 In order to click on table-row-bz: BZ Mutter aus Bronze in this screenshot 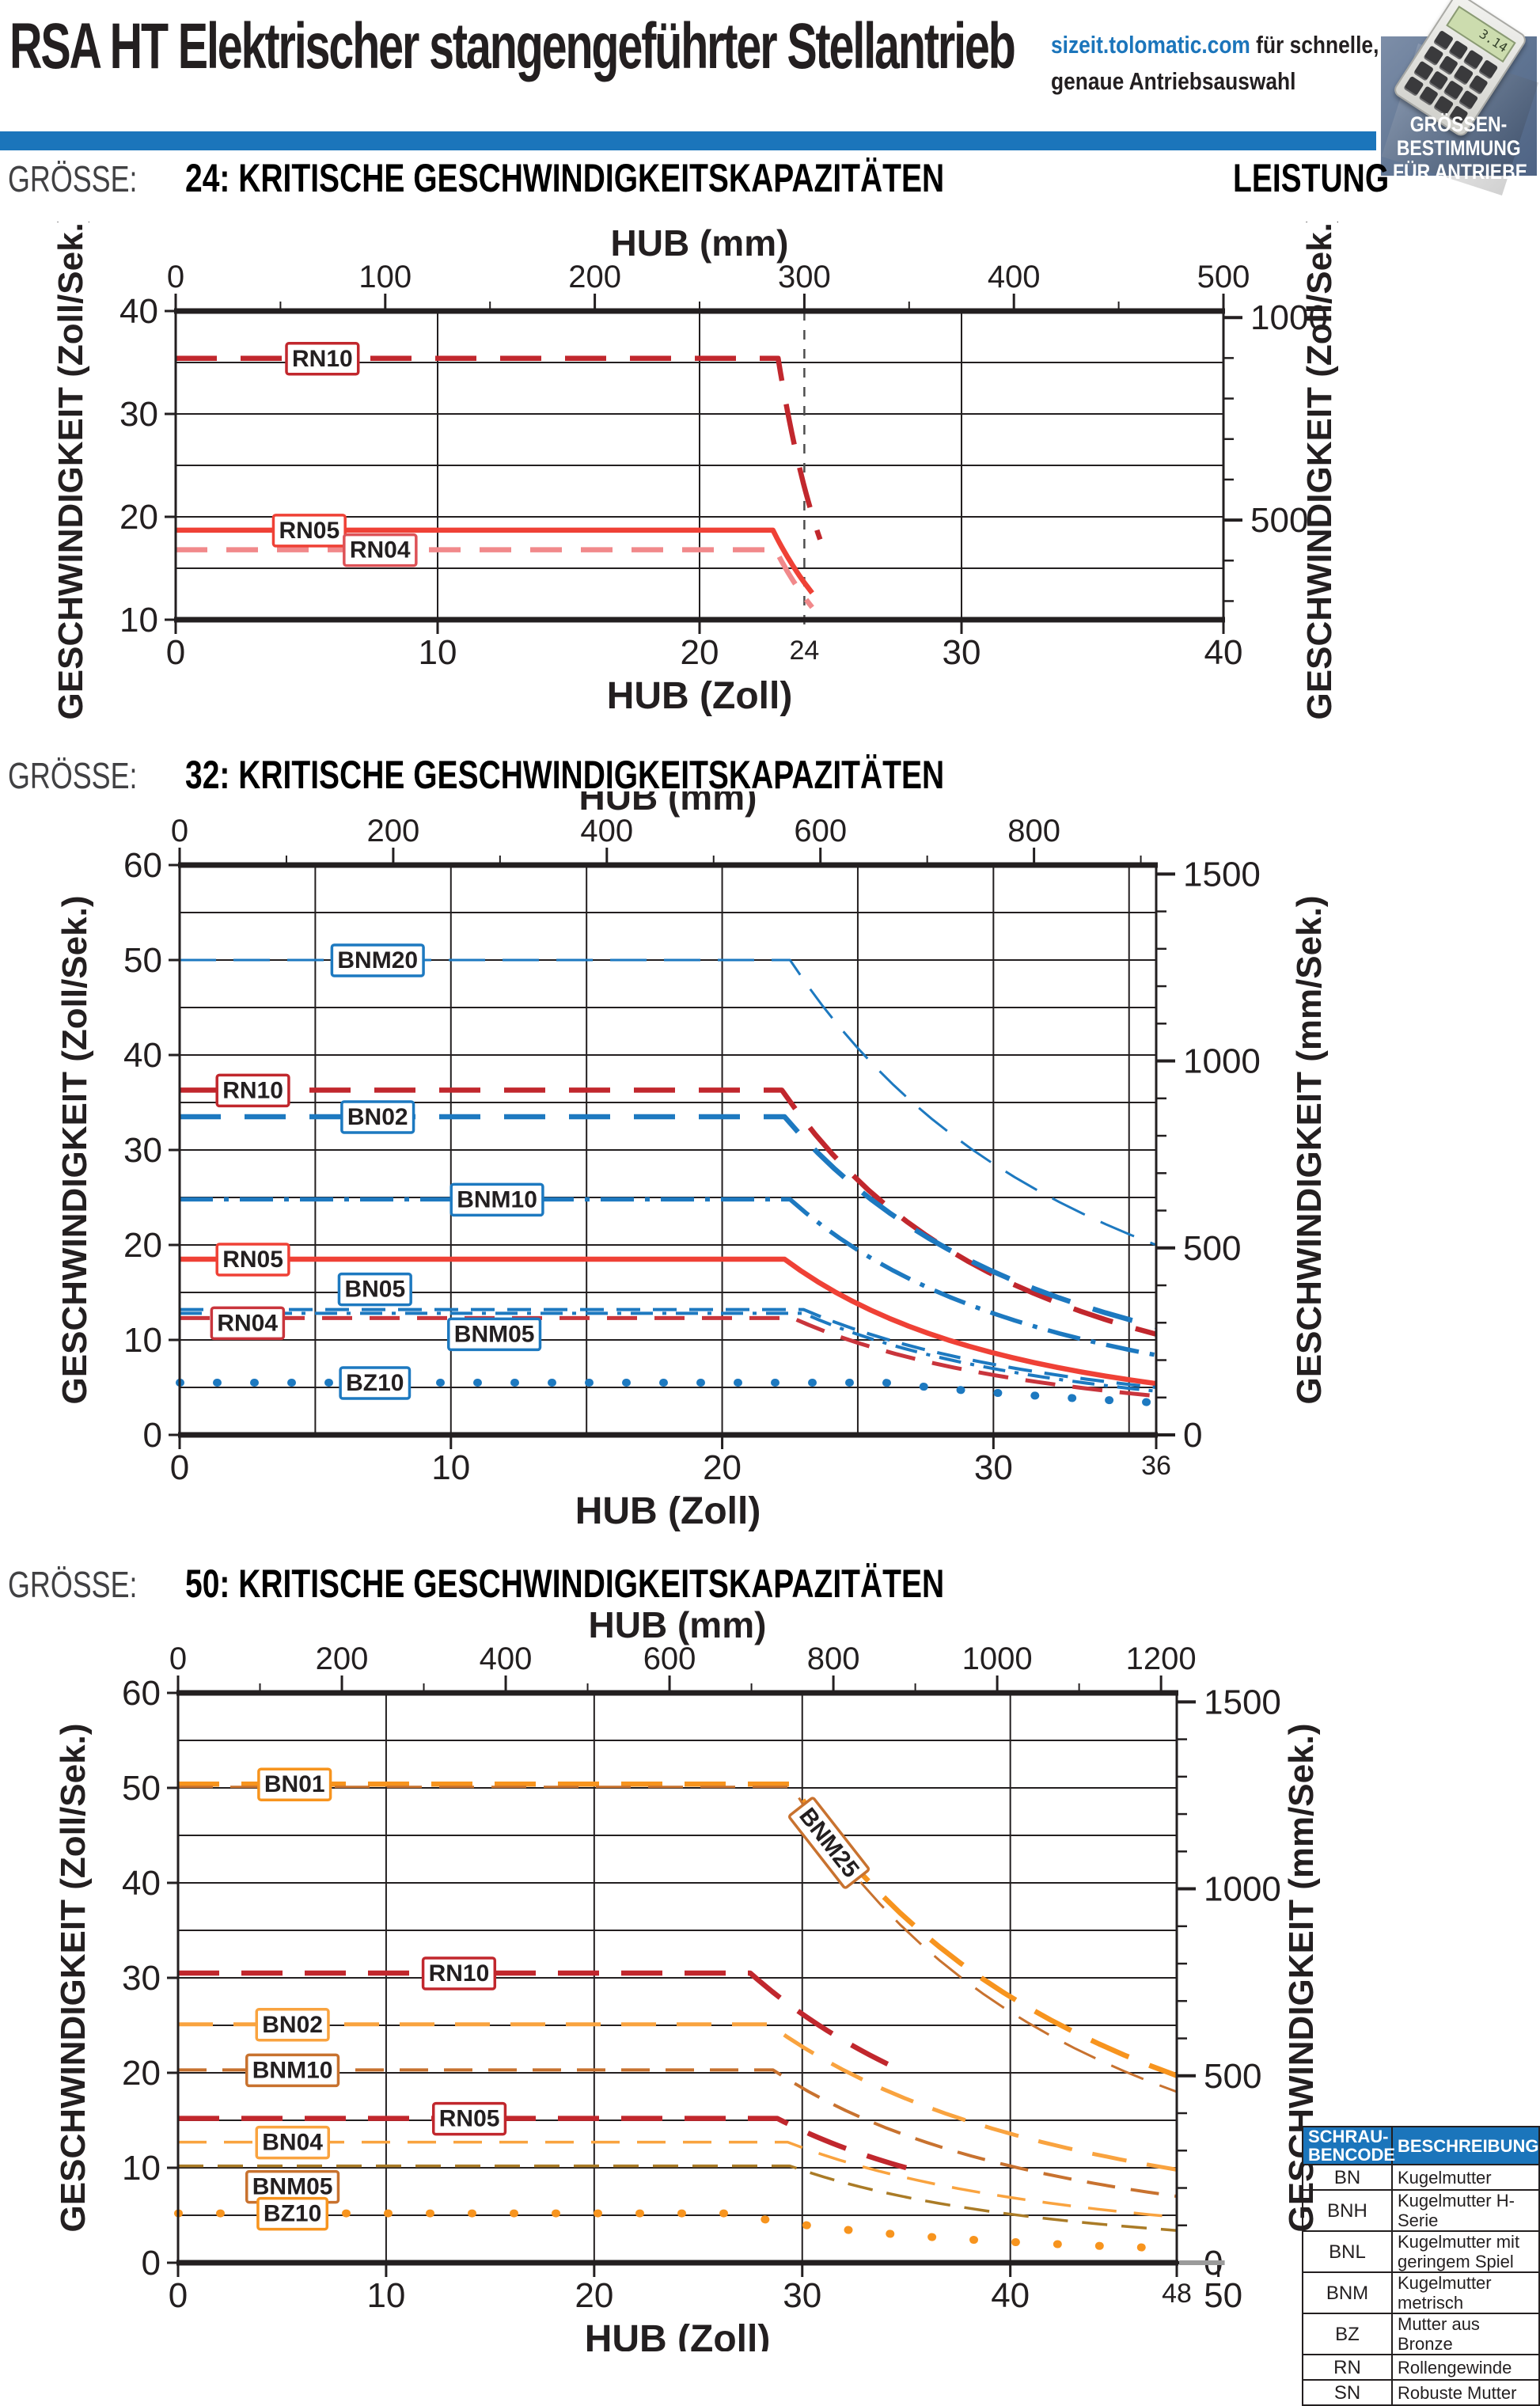, I will do `click(1421, 2334)`.